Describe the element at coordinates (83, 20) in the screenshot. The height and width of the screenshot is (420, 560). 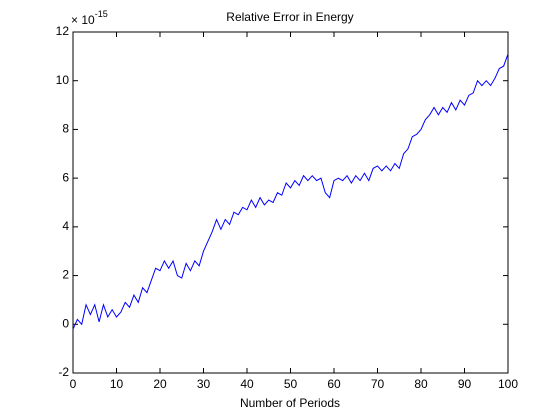
I see `y-multiplier-base: × 10` at that location.